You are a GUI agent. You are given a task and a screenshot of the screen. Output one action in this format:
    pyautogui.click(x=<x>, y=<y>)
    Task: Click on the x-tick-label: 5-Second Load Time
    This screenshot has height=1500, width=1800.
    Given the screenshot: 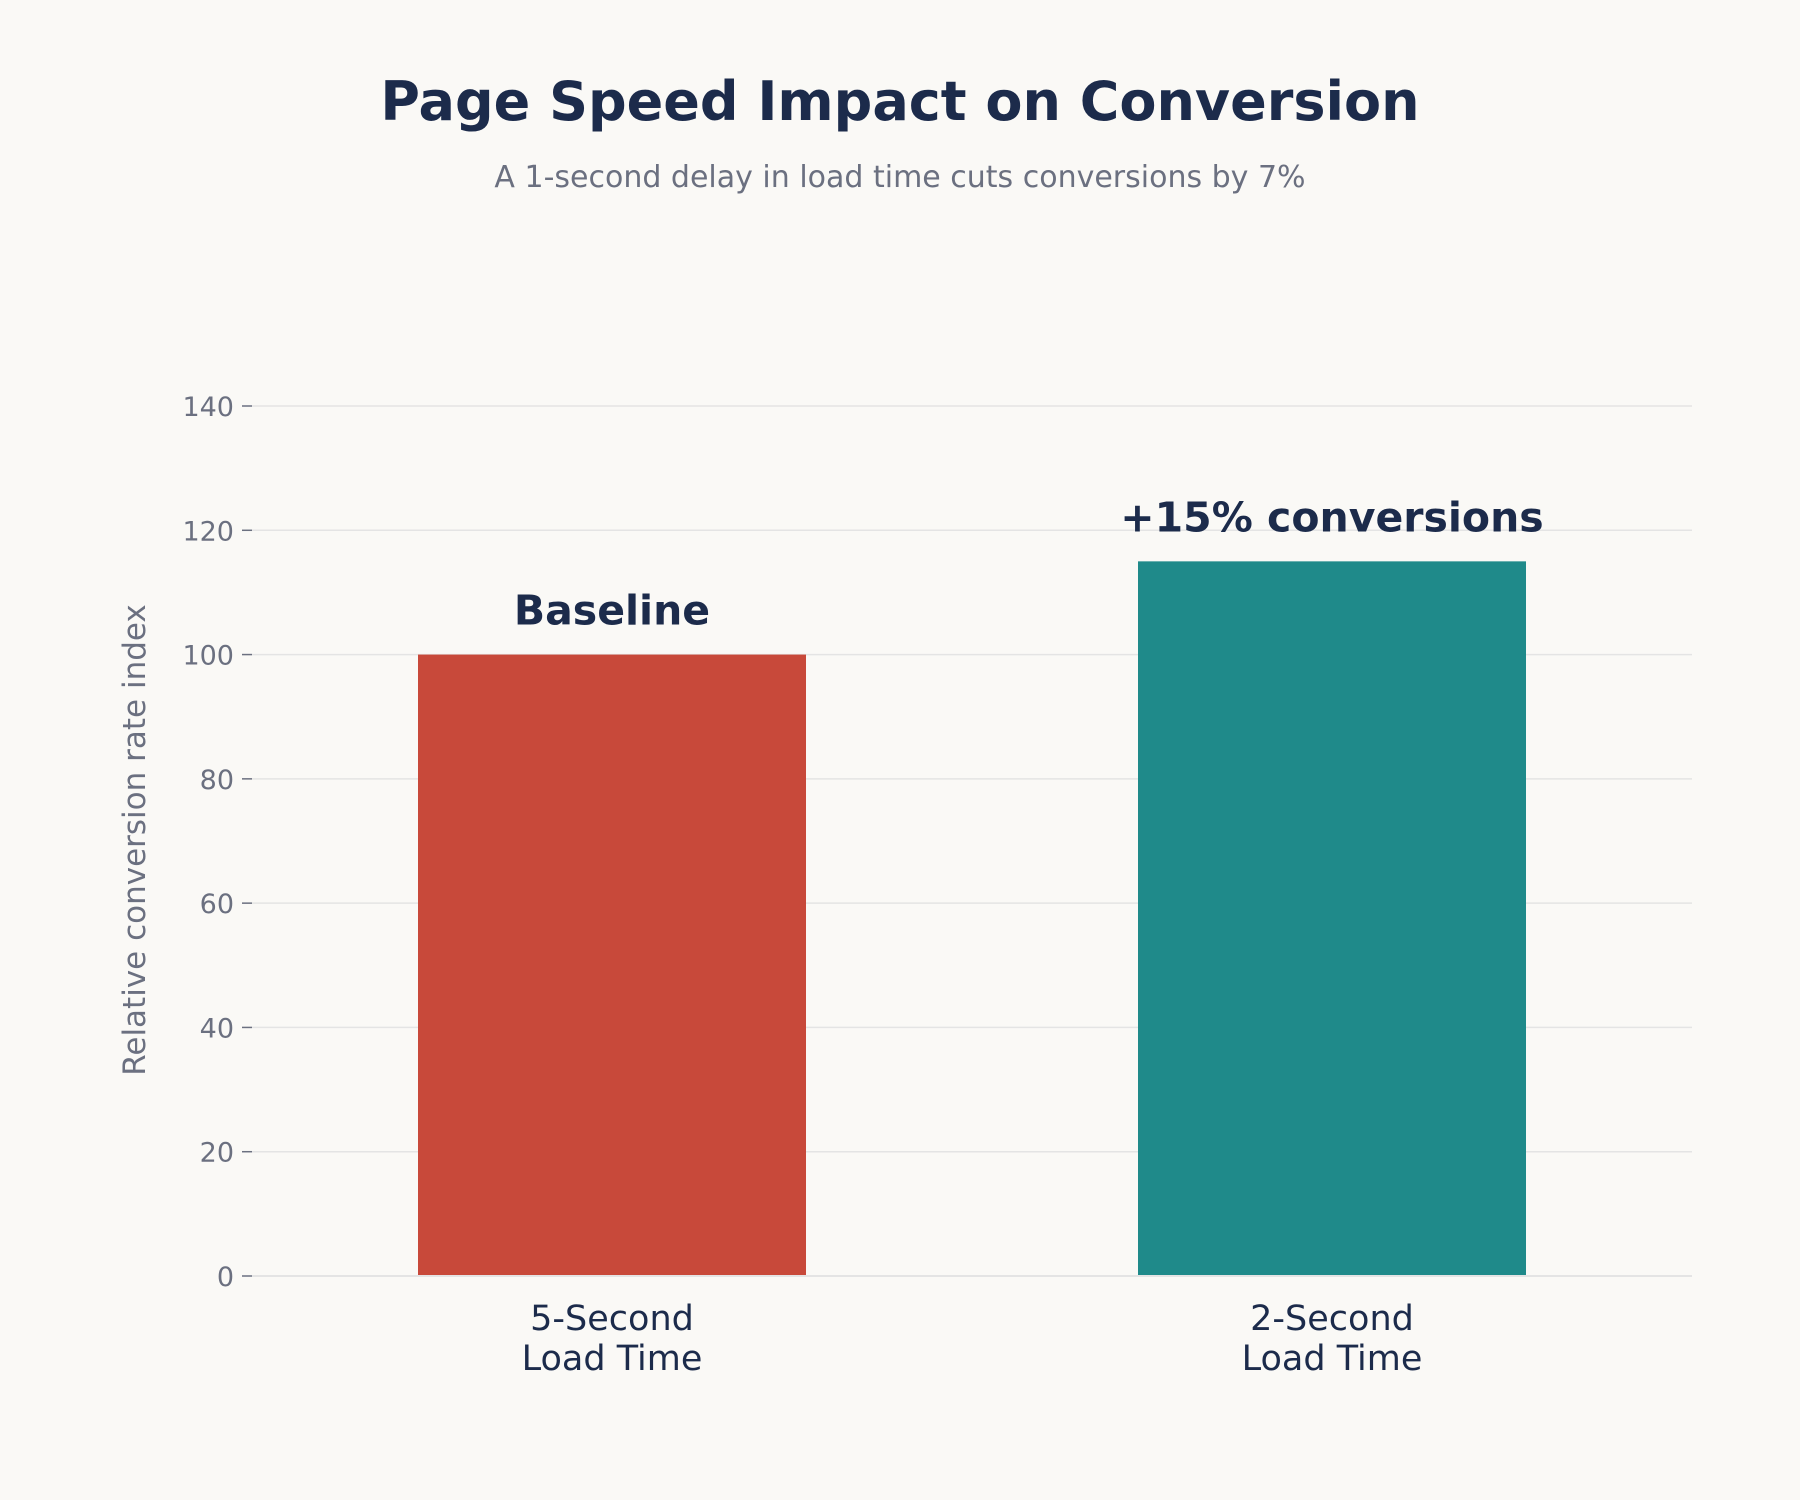 What is the action you would take?
    pyautogui.click(x=612, y=1339)
    